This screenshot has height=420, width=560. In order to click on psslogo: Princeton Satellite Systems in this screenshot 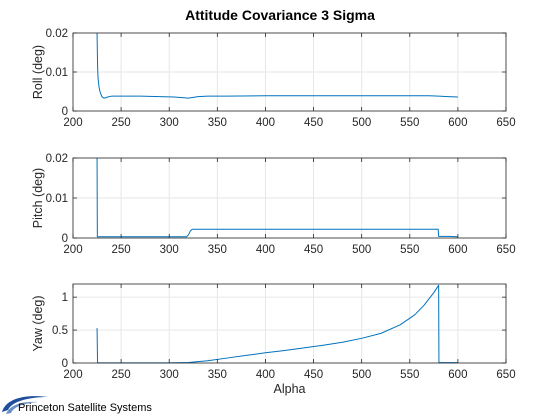, I will do `click(77, 405)`.